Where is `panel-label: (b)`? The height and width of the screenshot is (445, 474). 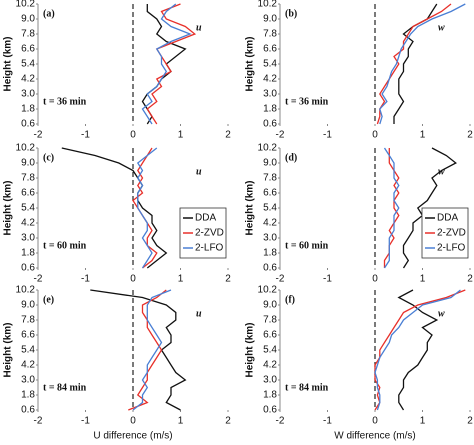 panel-label: (b) is located at coordinates (291, 13).